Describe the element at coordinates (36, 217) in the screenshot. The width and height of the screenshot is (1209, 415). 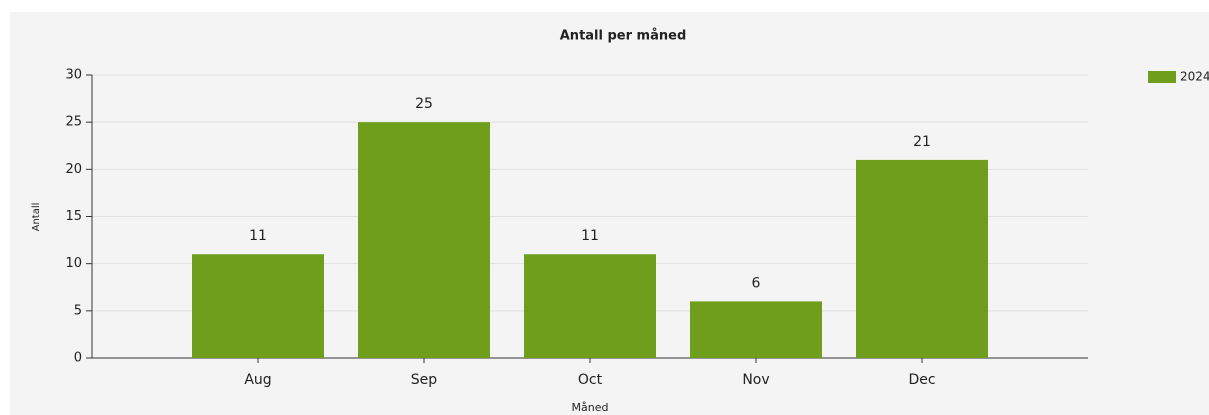
I see `y-axis-label: Antall` at that location.